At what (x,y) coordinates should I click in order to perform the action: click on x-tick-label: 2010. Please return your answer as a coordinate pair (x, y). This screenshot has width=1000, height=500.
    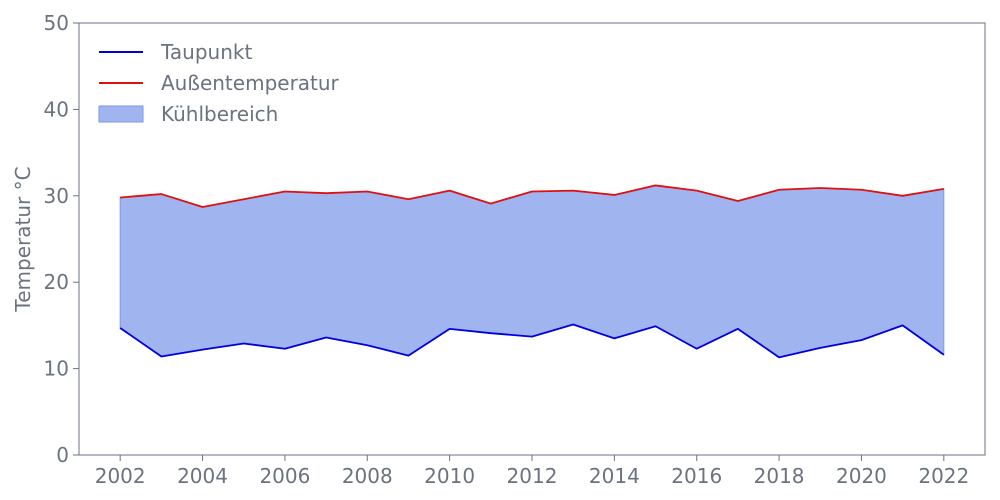
    Looking at the image, I should click on (449, 476).